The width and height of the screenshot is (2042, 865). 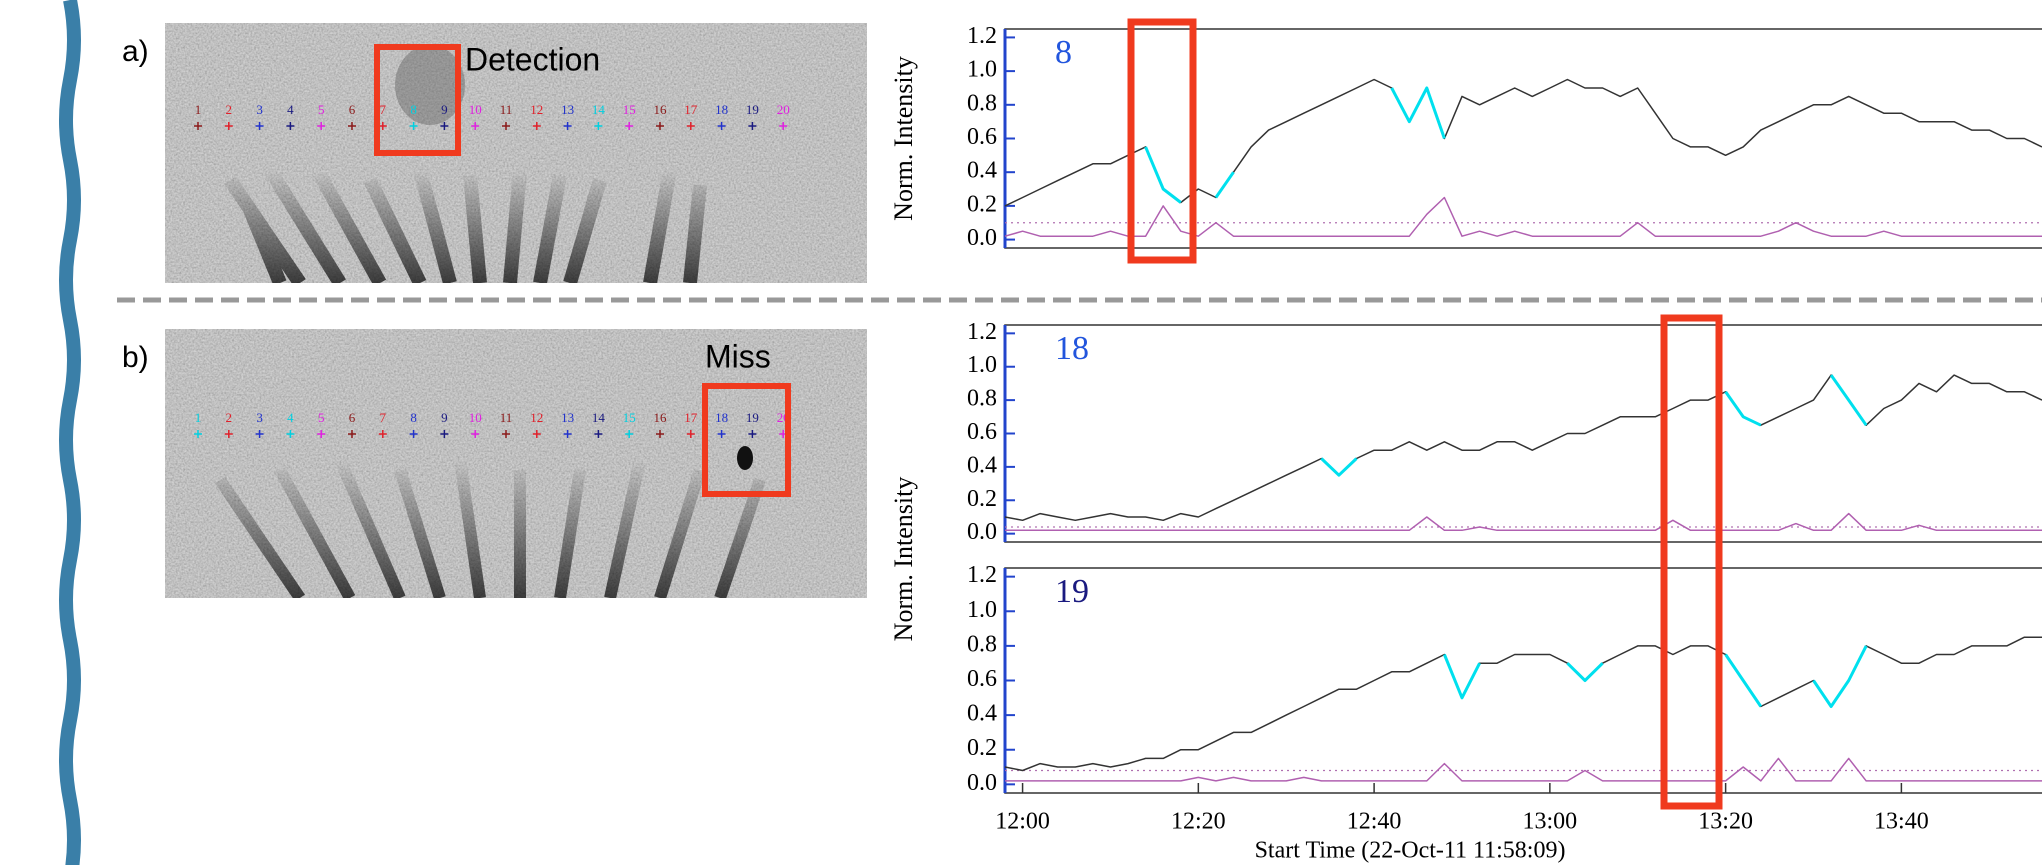 I want to click on image-b, so click(x=516, y=463).